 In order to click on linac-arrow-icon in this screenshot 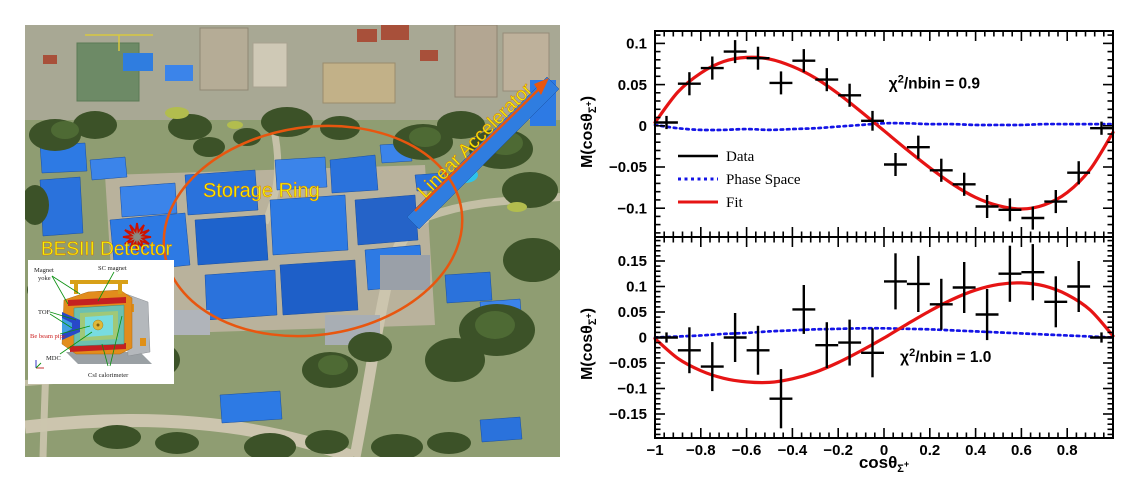, I will do `click(541, 86)`.